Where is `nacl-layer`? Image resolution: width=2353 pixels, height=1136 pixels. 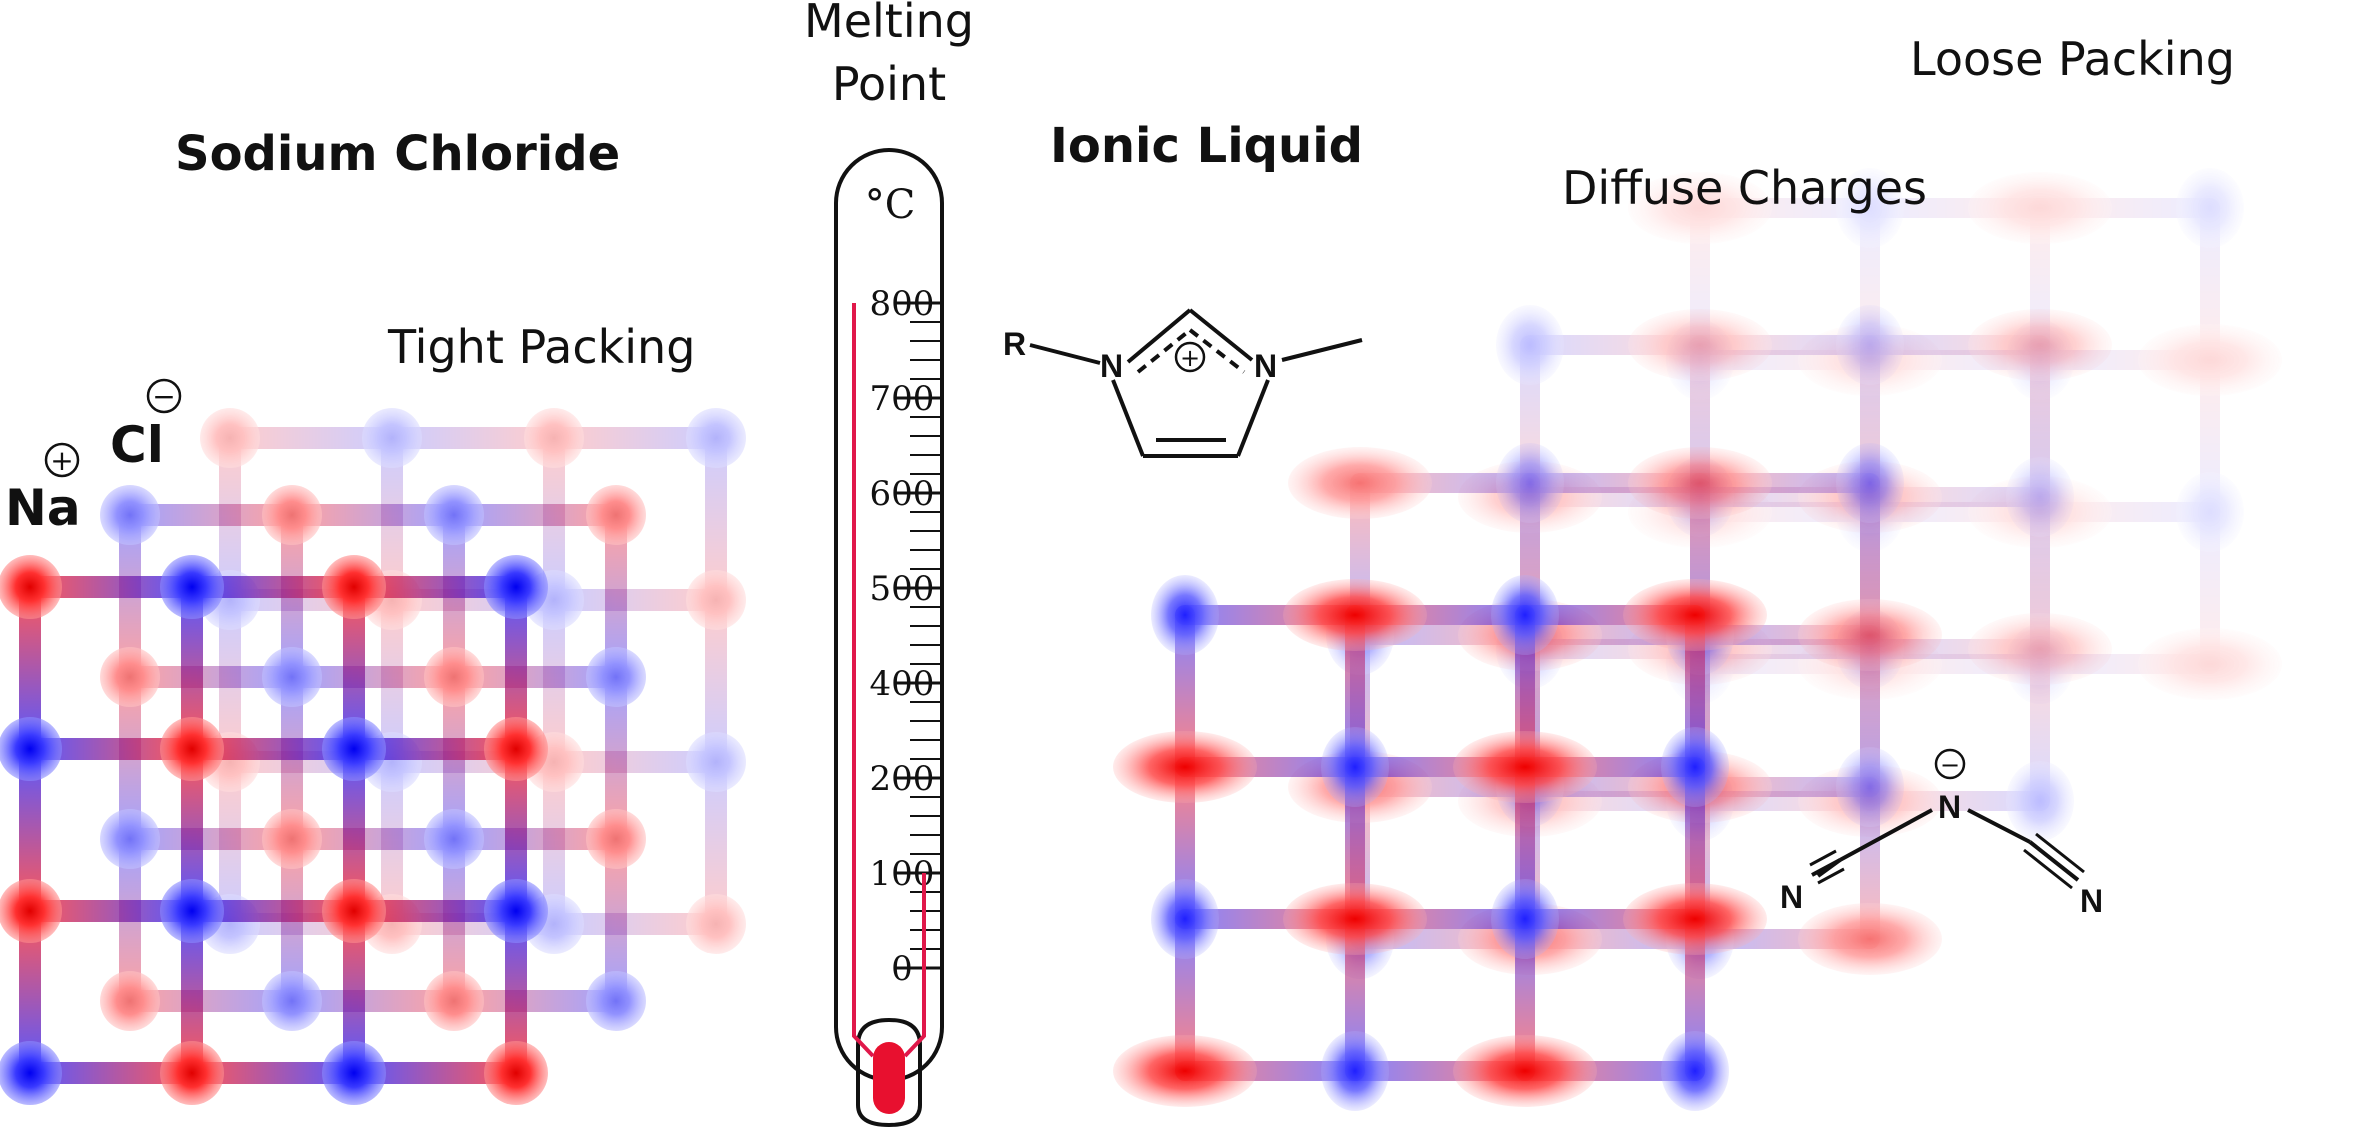
nacl-layer is located at coordinates (274, 830).